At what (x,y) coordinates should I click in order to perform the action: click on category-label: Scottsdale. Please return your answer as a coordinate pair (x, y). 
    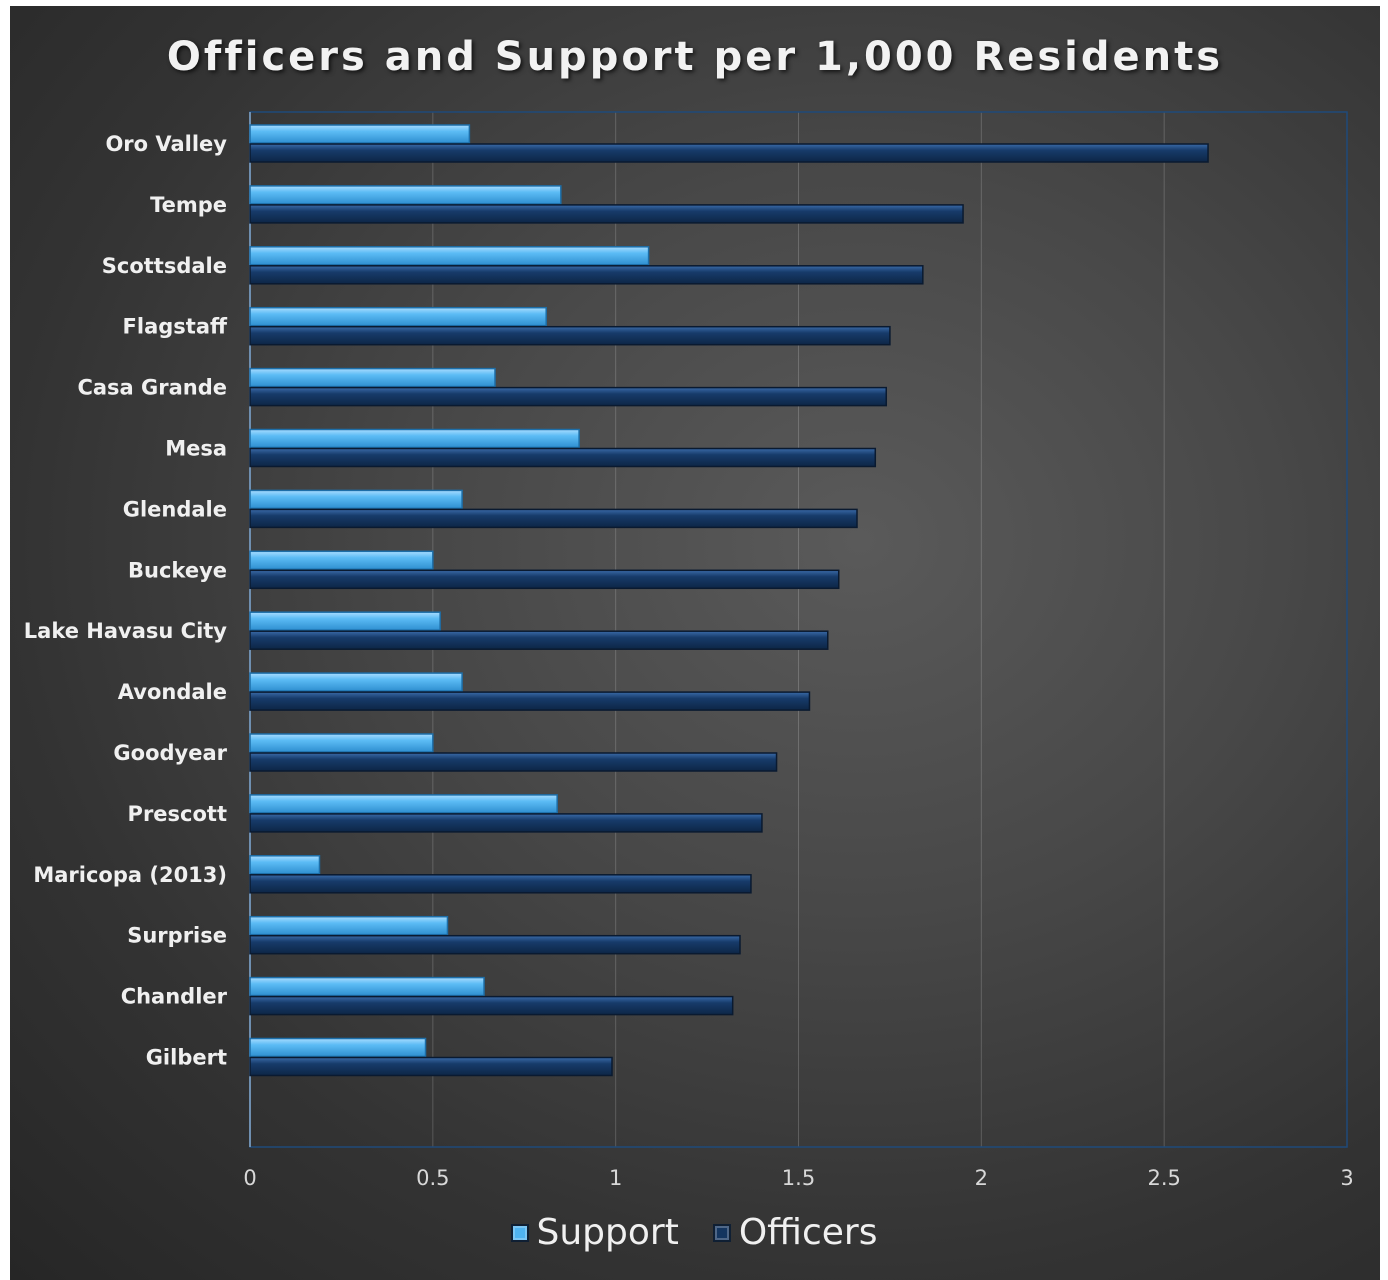
    Looking at the image, I should click on (164, 266).